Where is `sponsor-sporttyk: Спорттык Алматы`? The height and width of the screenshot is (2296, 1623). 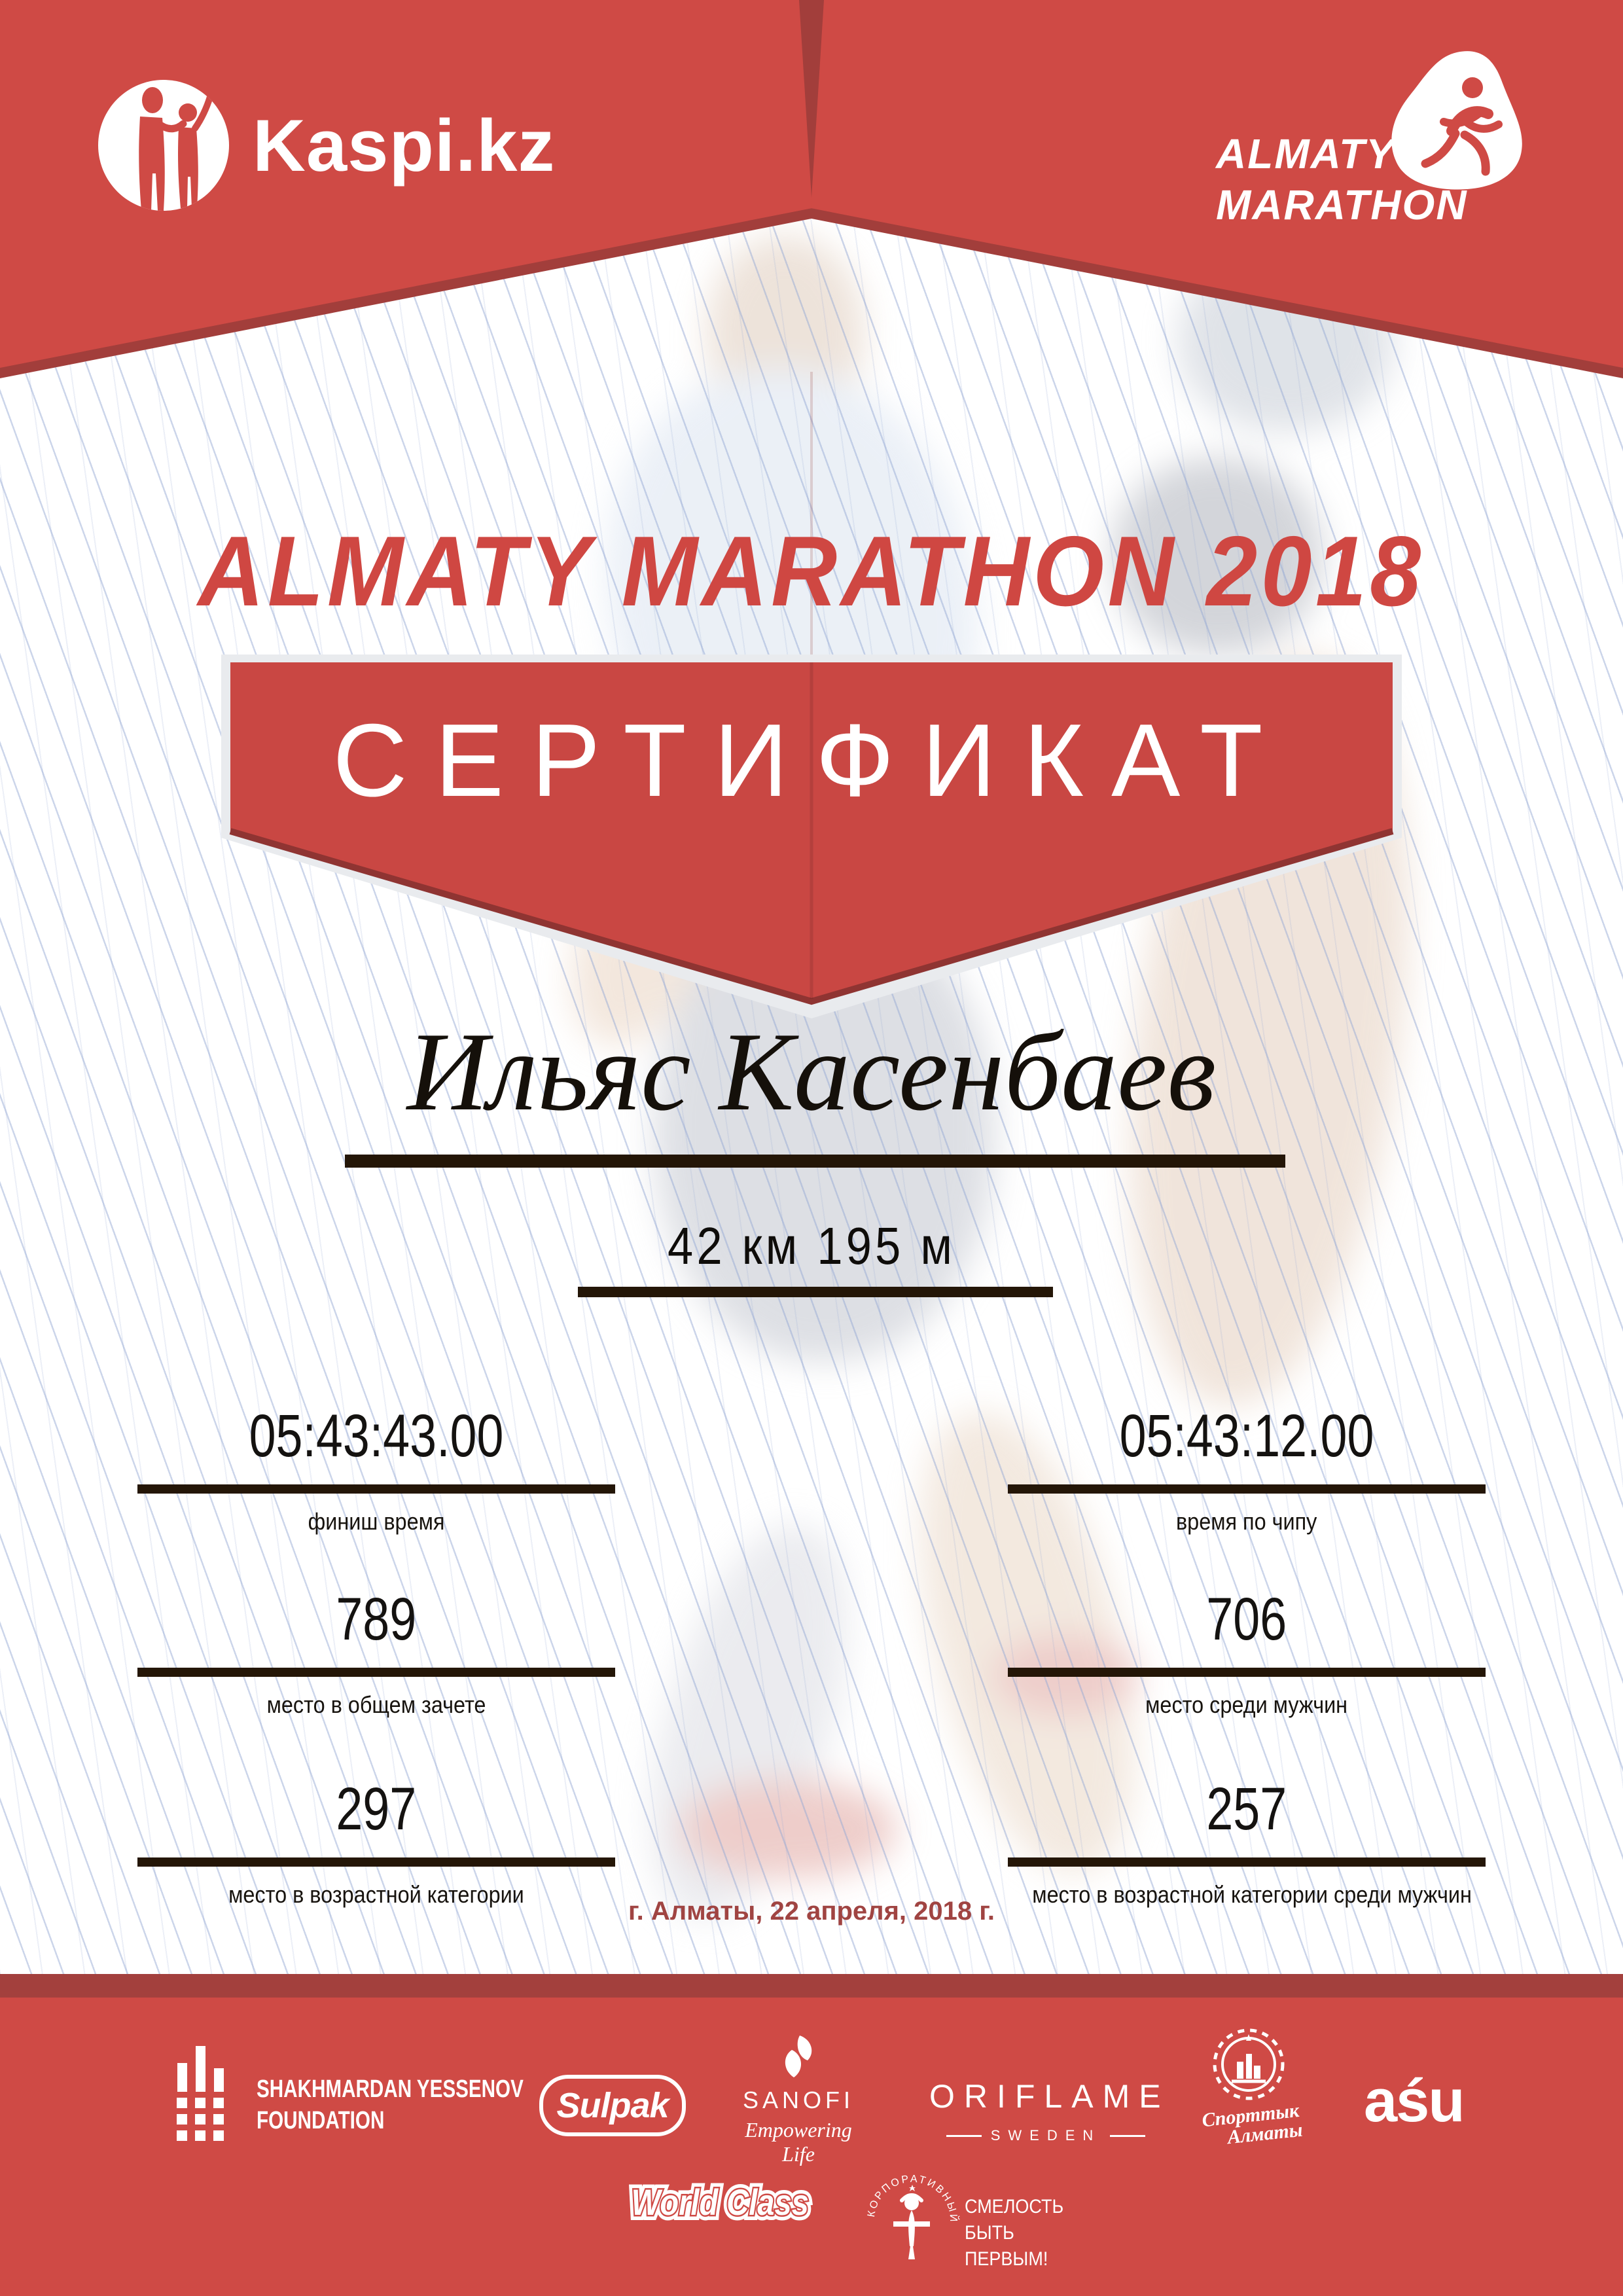 sponsor-sporttyk: Спорттык Алматы is located at coordinates (1252, 2088).